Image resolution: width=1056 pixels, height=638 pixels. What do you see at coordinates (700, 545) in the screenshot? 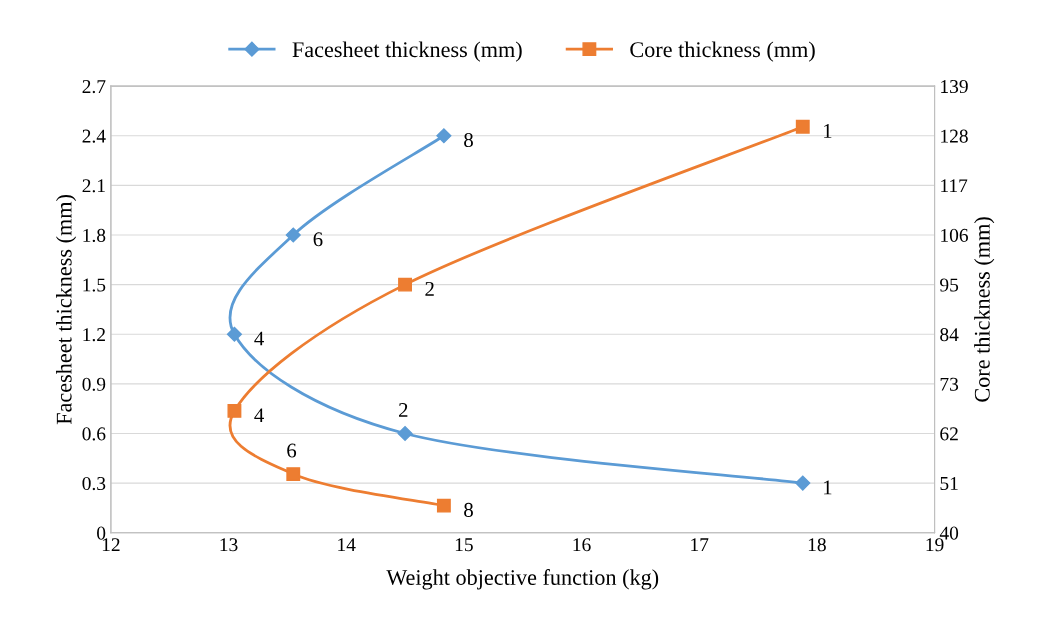
I see `x-tick-label: 17` at bounding box center [700, 545].